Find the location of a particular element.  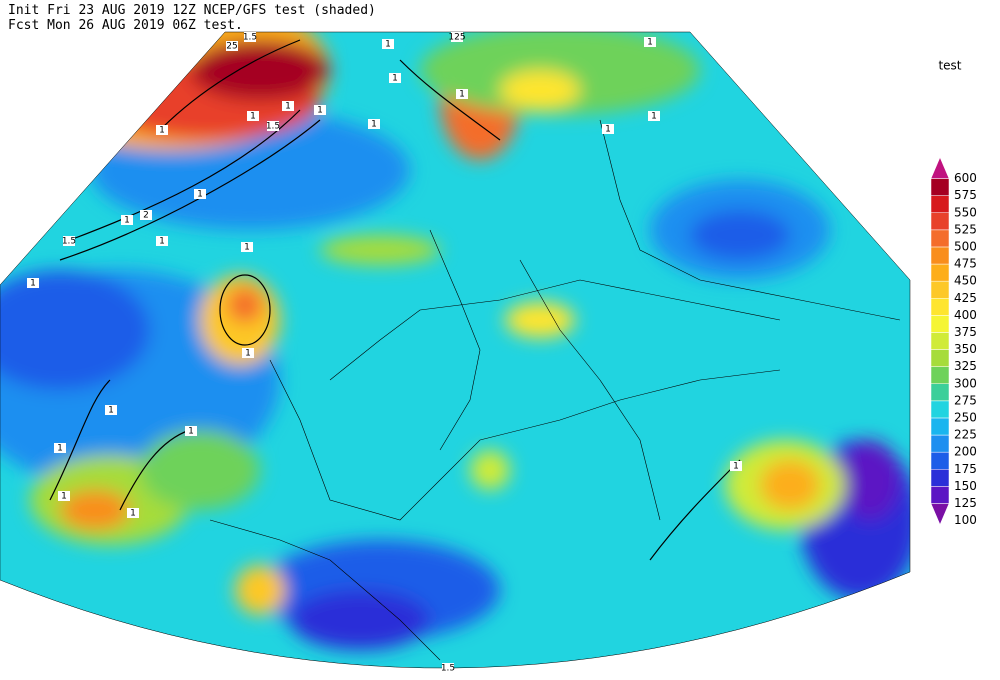

colorbar-label: 100 is located at coordinates (965, 520).